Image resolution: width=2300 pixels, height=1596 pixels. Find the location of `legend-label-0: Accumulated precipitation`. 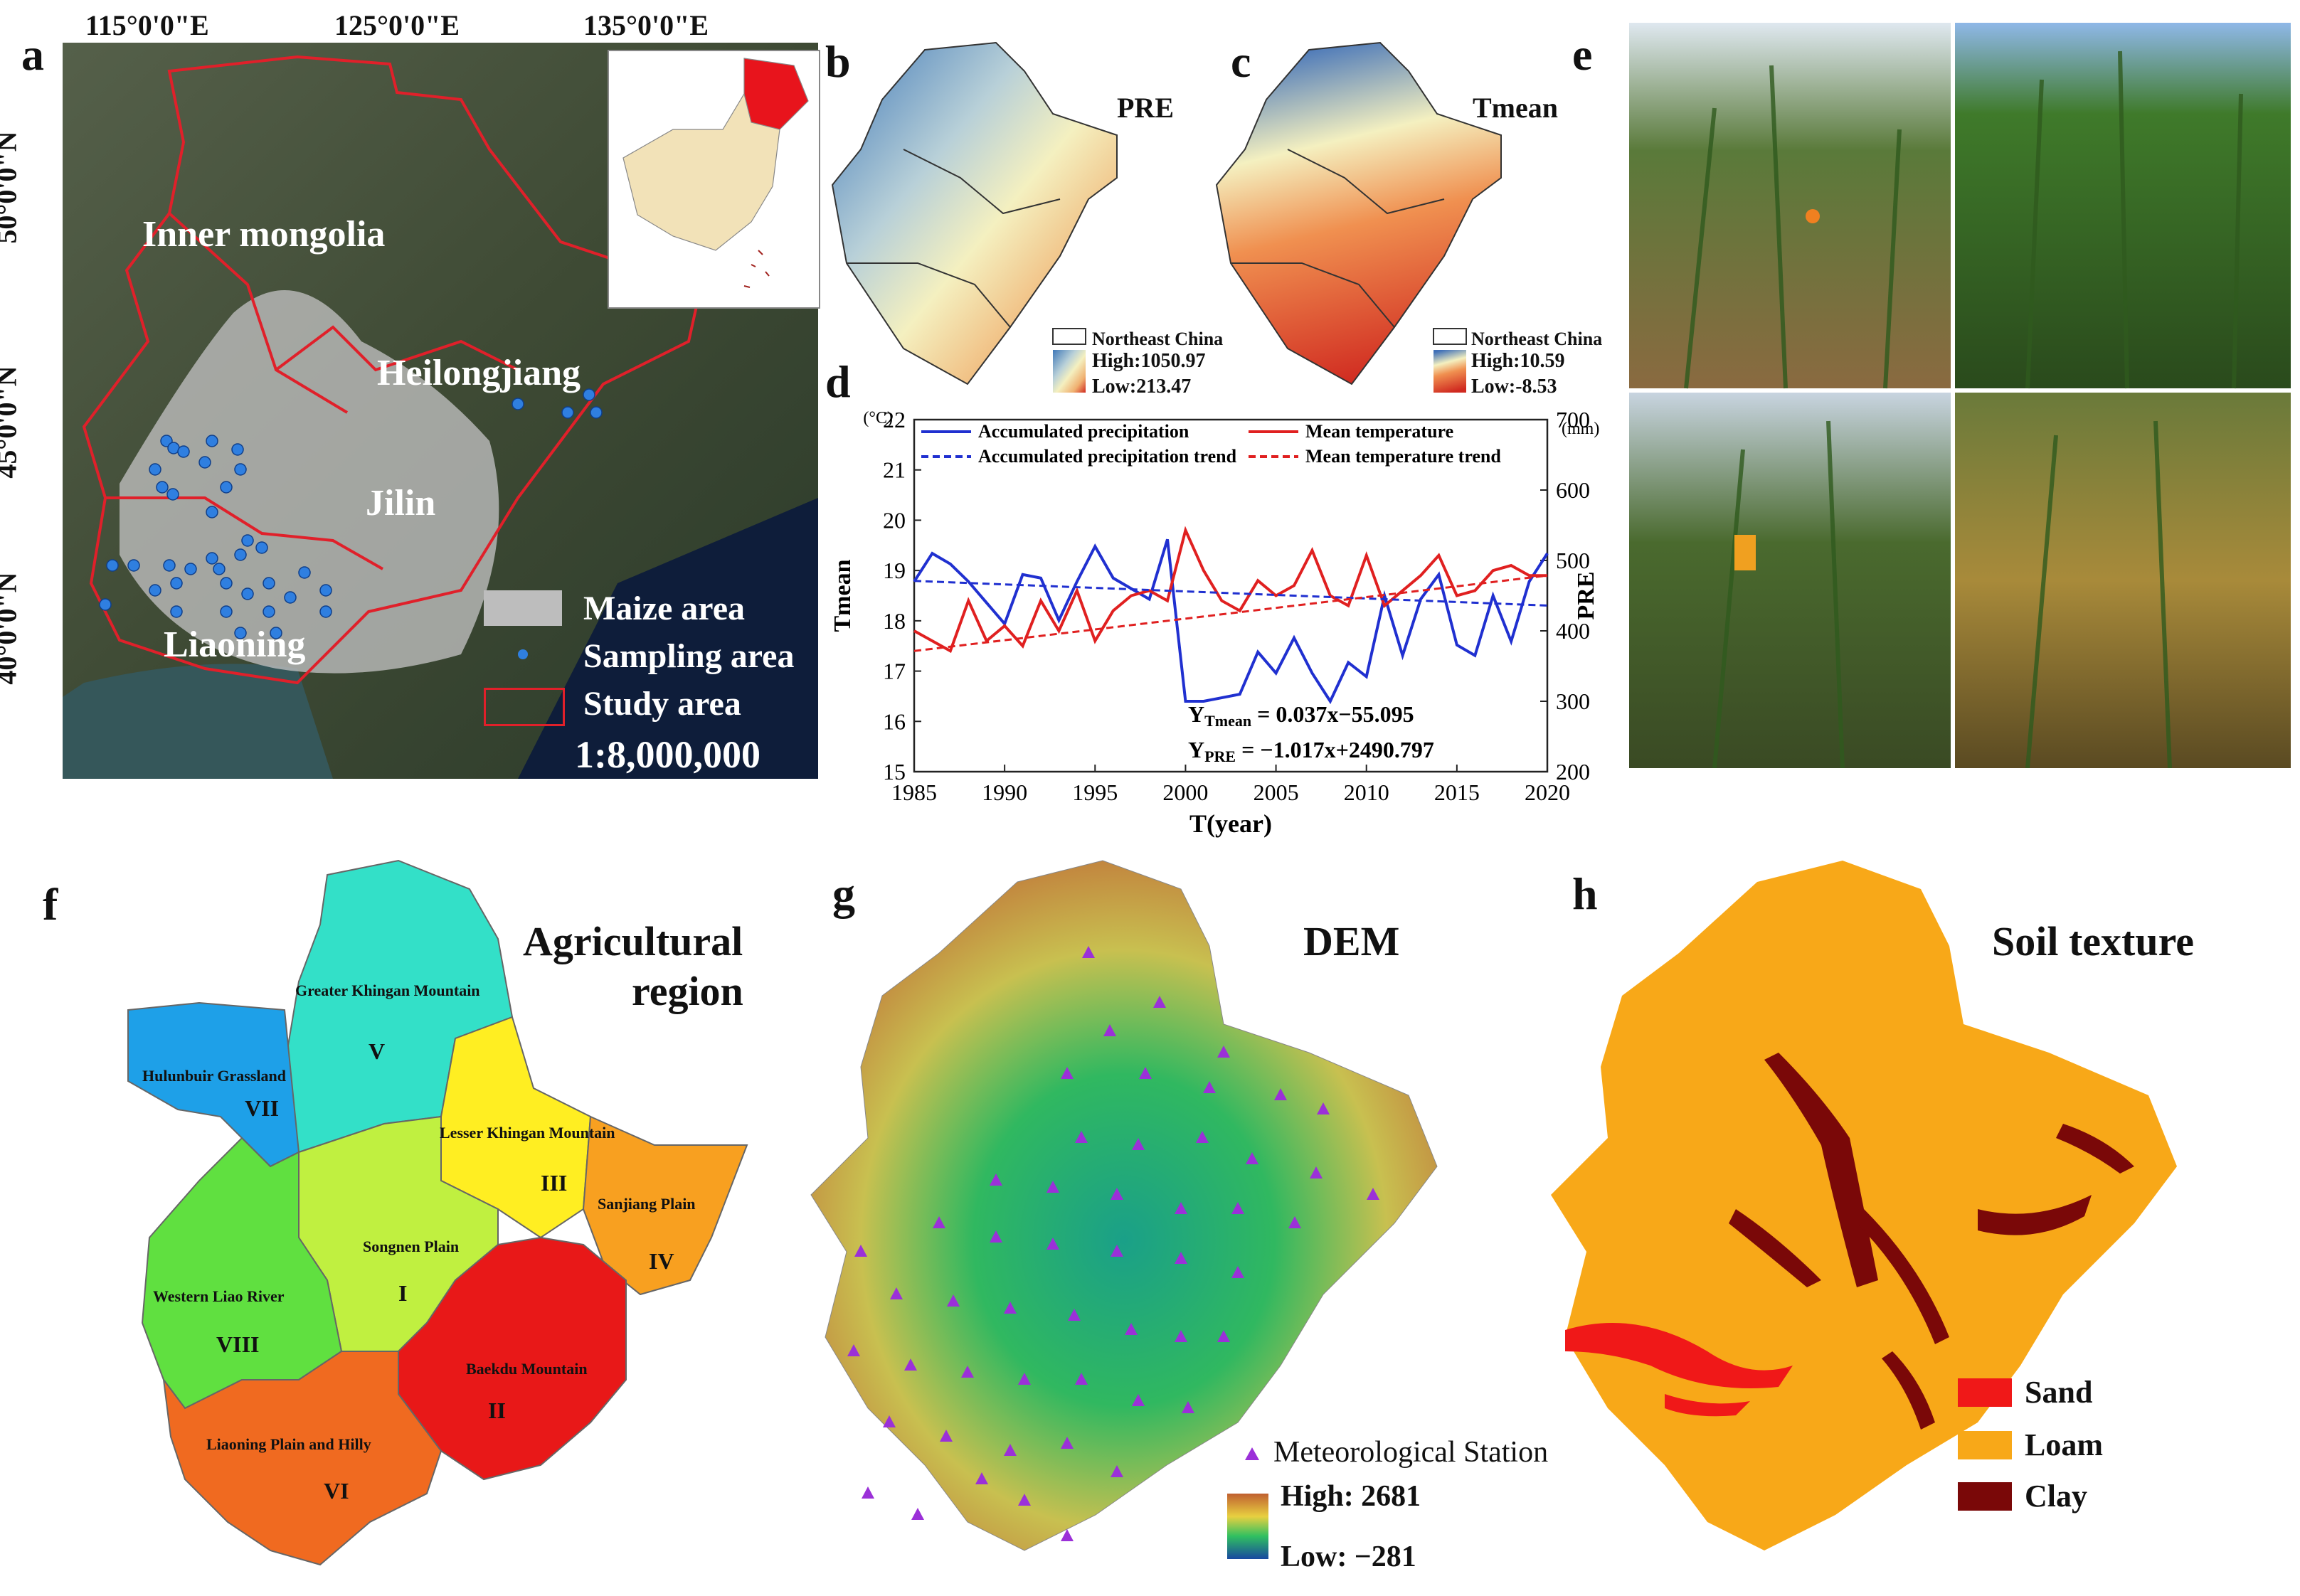

legend-label-0: Accumulated precipitation is located at coordinates (1083, 431).